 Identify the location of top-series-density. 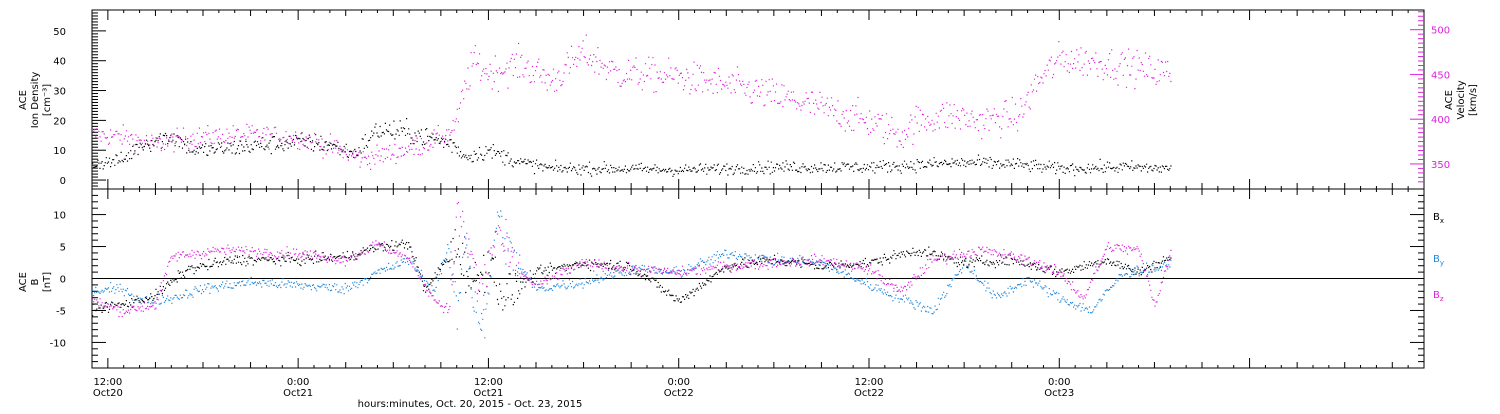
(632, 147).